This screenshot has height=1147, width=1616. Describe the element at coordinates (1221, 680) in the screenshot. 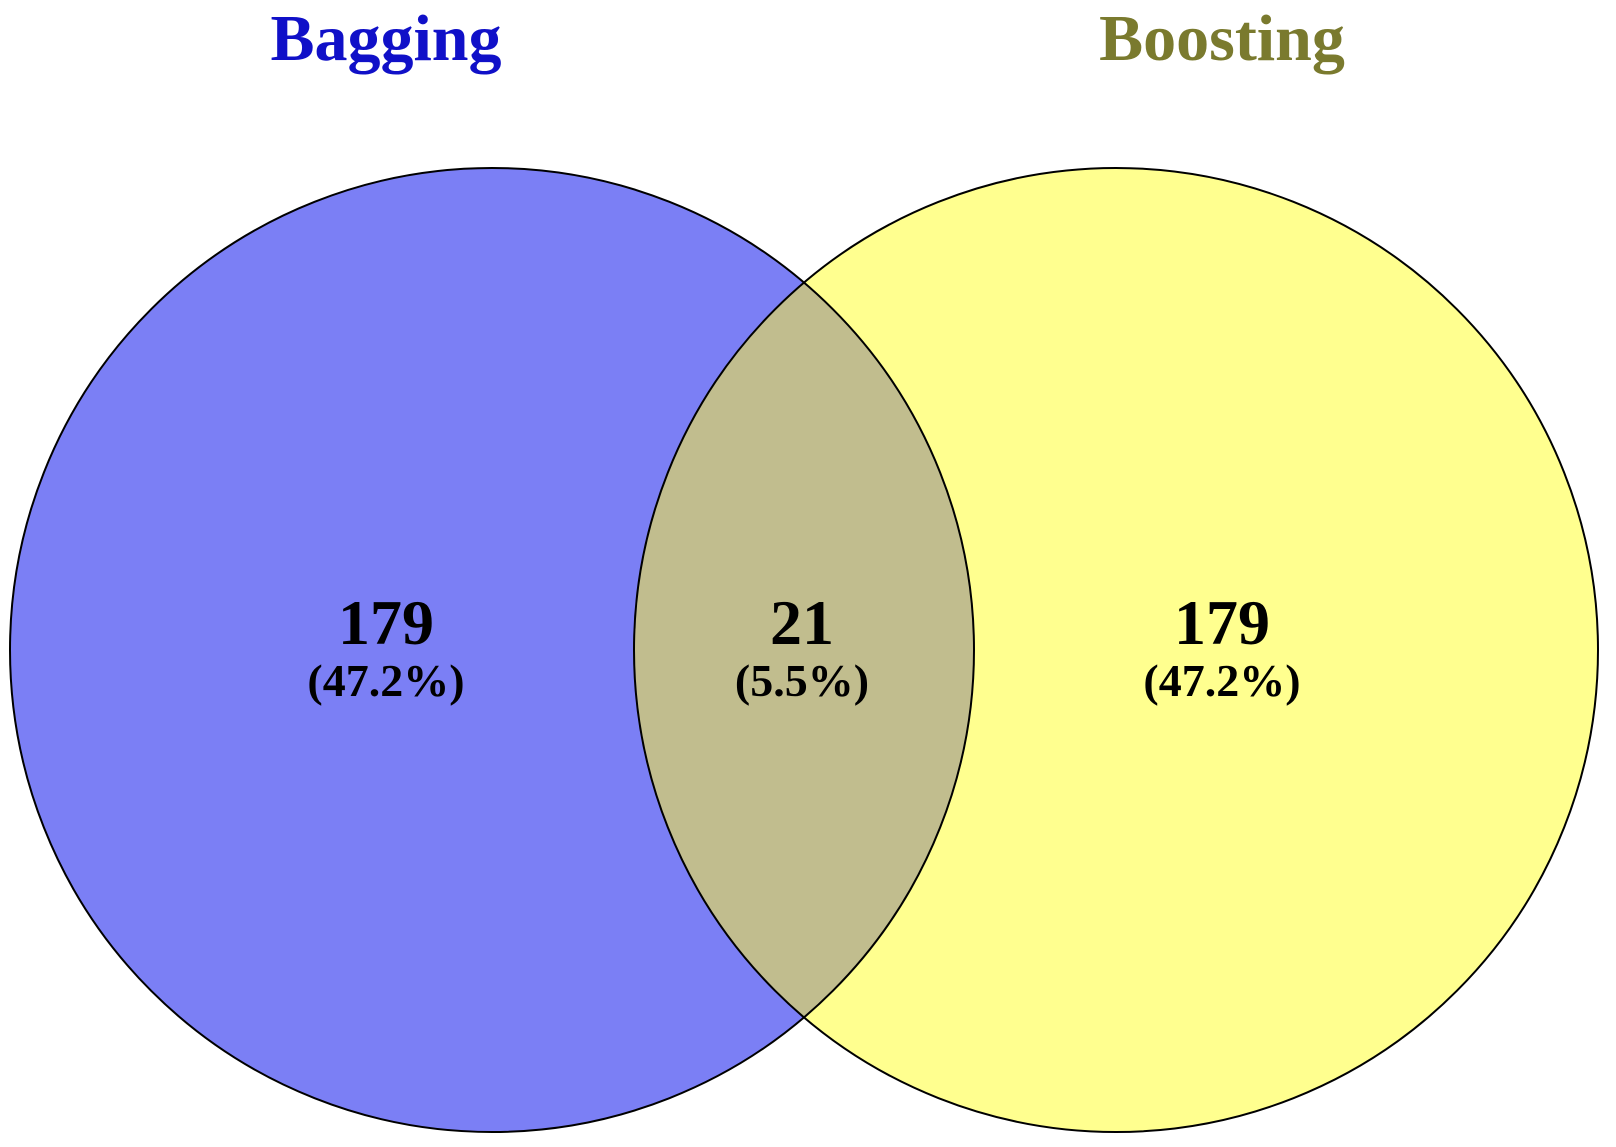

I see `boosting-only-percent: (47.2%)` at that location.